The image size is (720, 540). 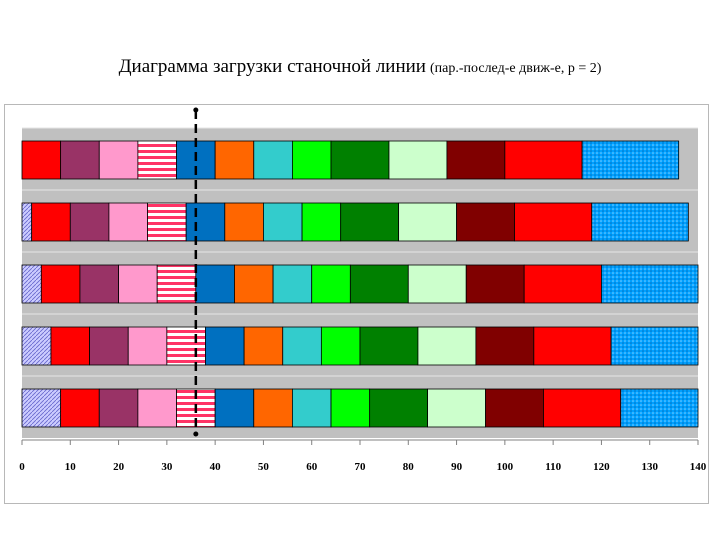 What do you see at coordinates (167, 467) in the screenshot?
I see `x-tick-label: 30` at bounding box center [167, 467].